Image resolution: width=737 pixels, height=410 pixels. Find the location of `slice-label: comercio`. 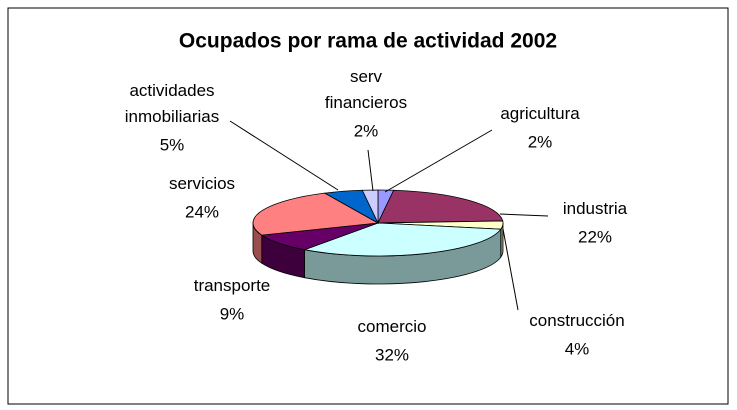

slice-label: comercio is located at coordinates (392, 326).